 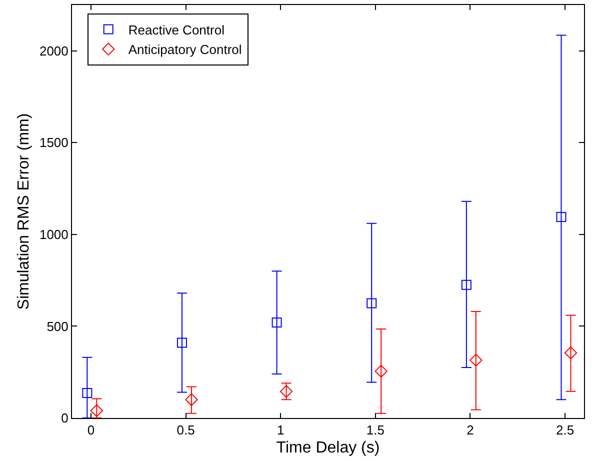 I want to click on legend-label: Anticipatory Control, so click(x=185, y=50).